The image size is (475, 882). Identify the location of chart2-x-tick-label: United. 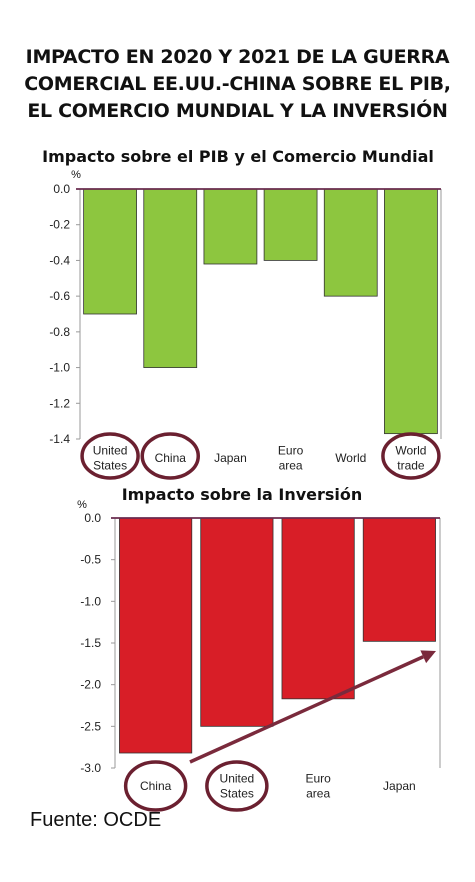
(237, 779).